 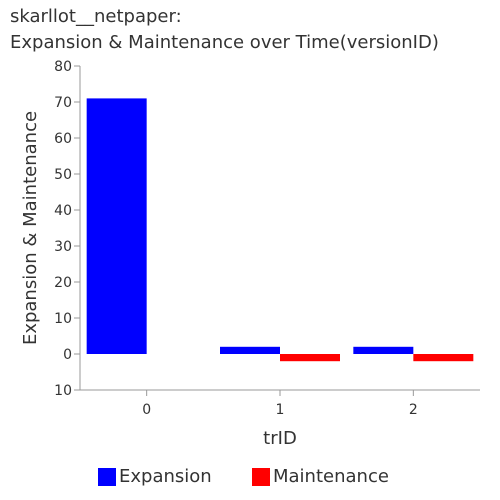 I want to click on chart-title-line1: skarllot__netpaper:, so click(x=96, y=16).